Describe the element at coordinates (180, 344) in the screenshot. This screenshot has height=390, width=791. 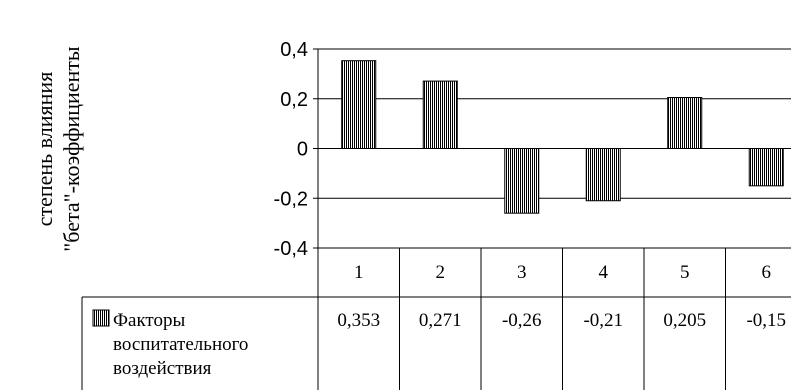
I see `legend-label-line: воспитательного` at that location.